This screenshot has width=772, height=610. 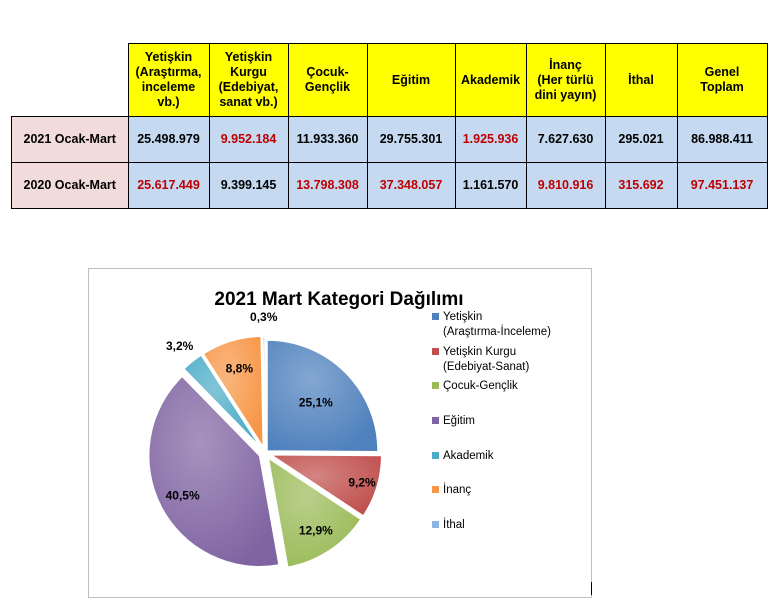 I want to click on legend-label: Yetişkin Kurgu, so click(x=479, y=352).